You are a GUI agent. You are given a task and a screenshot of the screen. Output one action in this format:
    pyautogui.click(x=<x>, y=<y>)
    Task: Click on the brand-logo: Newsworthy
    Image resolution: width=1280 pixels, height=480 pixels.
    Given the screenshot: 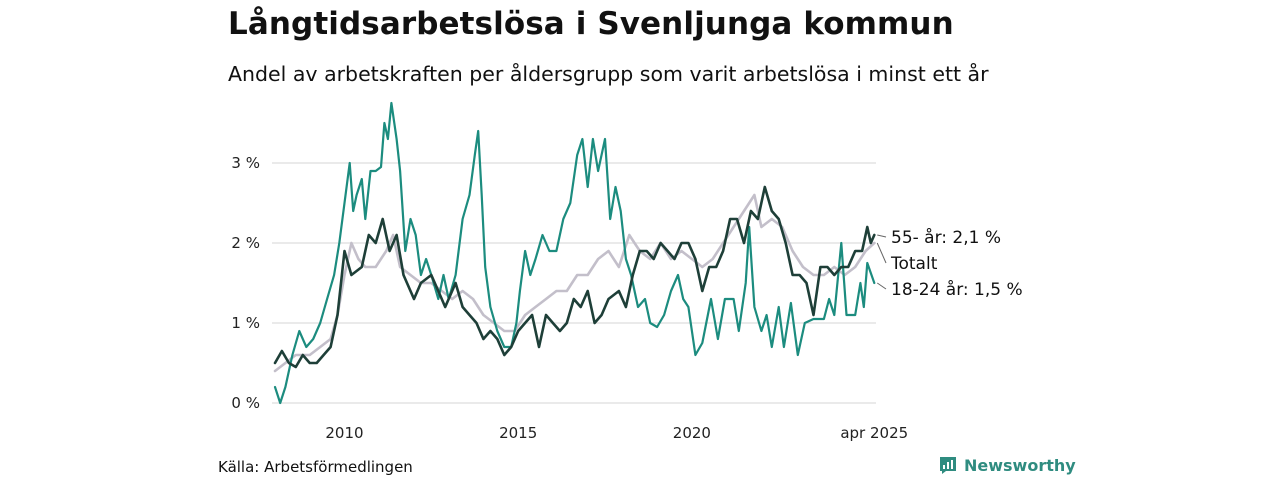 What is the action you would take?
    pyautogui.click(x=1007, y=465)
    